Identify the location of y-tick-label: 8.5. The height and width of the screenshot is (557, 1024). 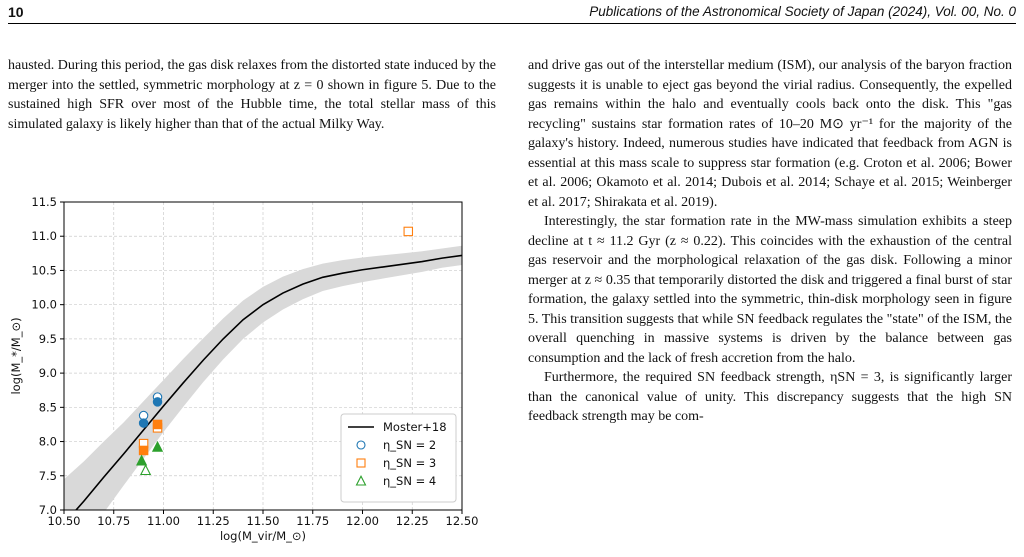
(48, 407).